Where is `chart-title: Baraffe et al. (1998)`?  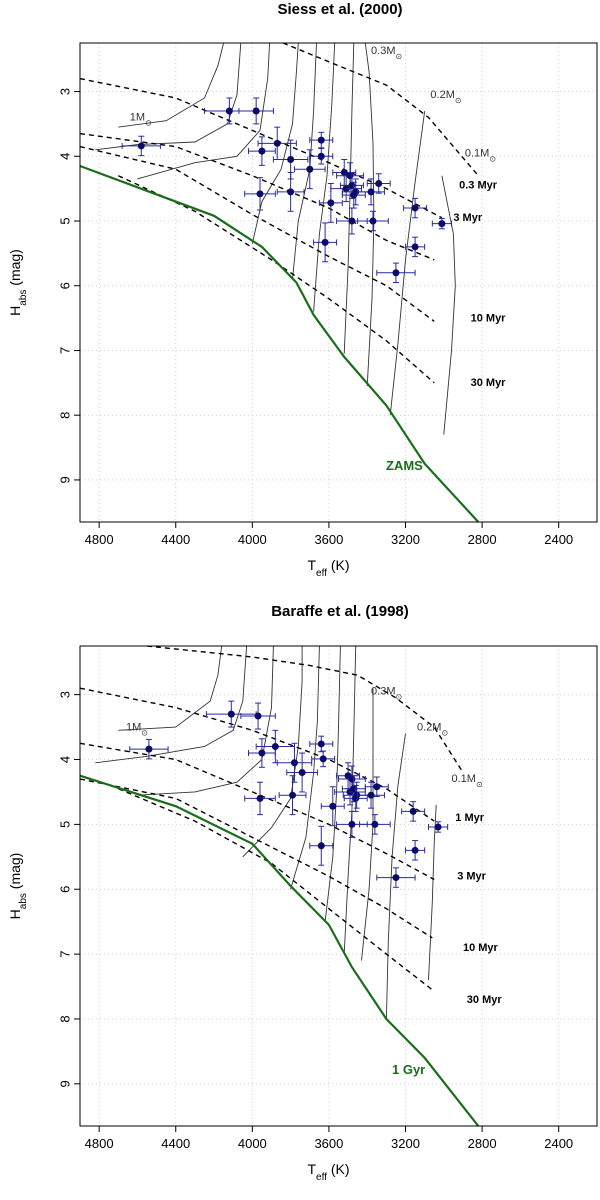
chart-title: Baraffe et al. (1998) is located at coordinates (340, 611).